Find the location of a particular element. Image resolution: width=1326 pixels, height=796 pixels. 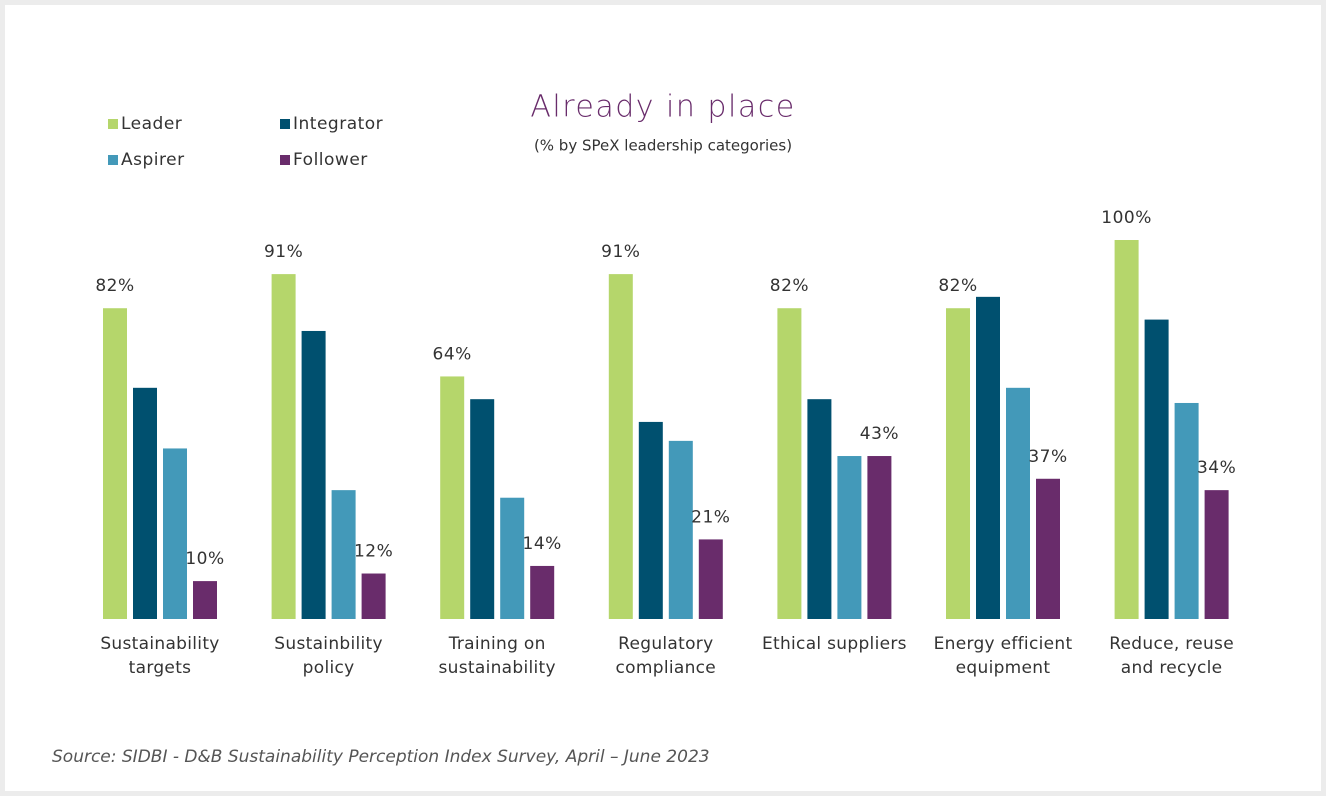

data-label: 34% is located at coordinates (1216, 468).